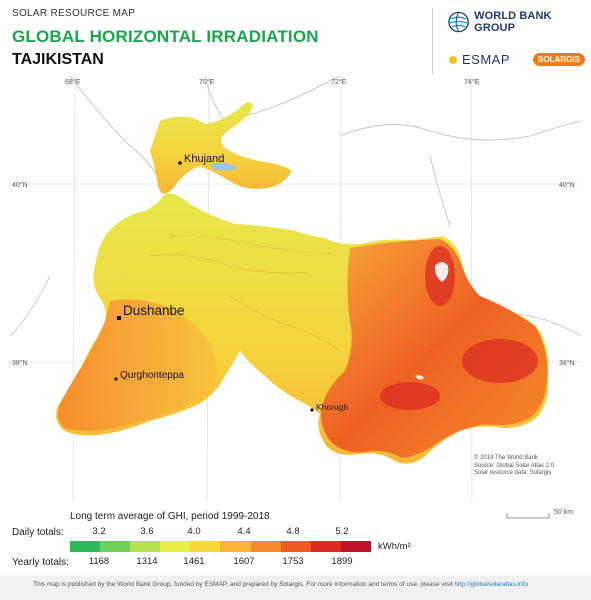 The image size is (591, 600). What do you see at coordinates (207, 82) in the screenshot?
I see `lon-label-70: 70°E` at bounding box center [207, 82].